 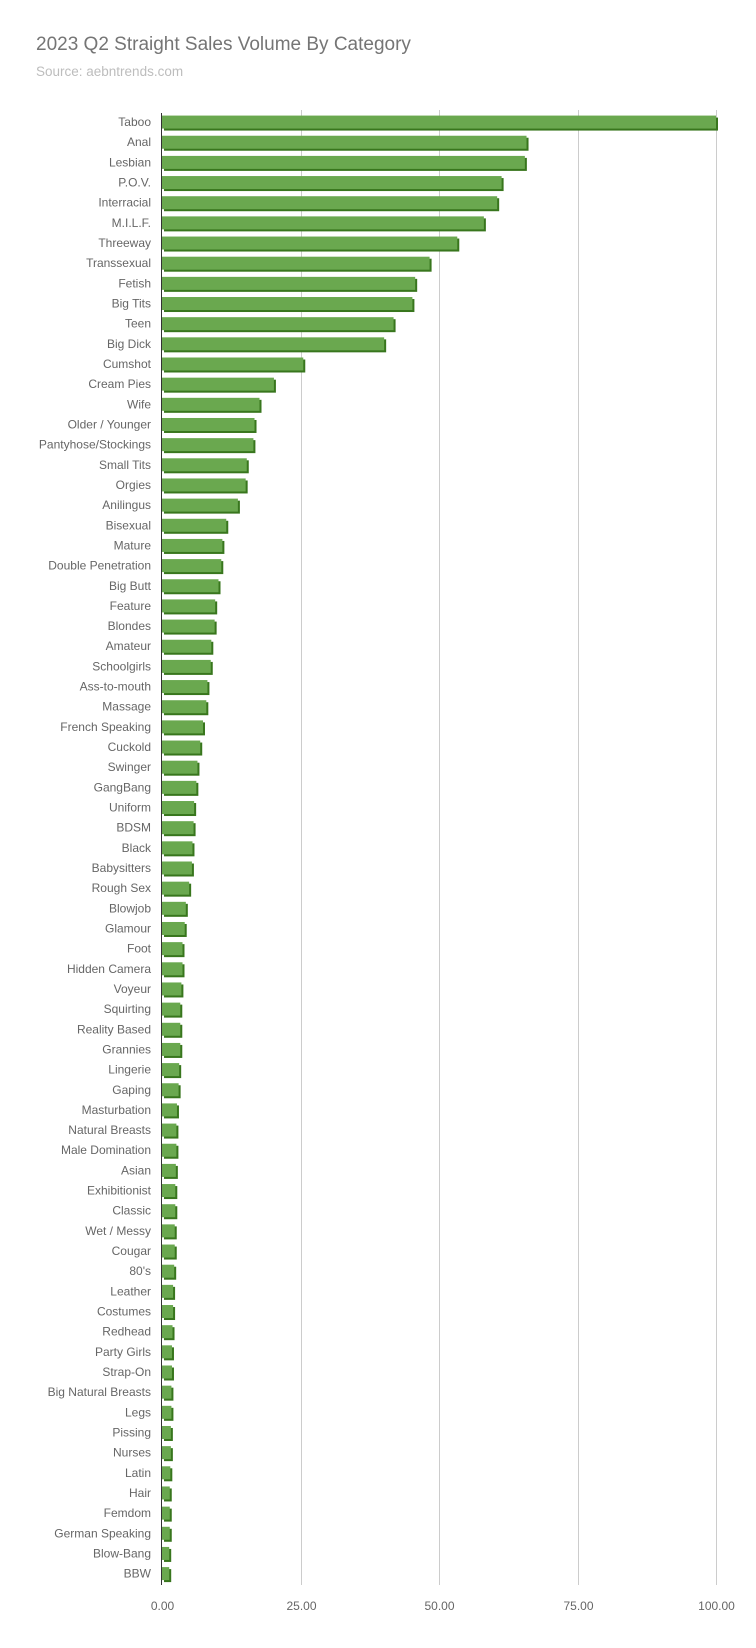 I want to click on category-label: German Speaking, so click(x=102, y=1533).